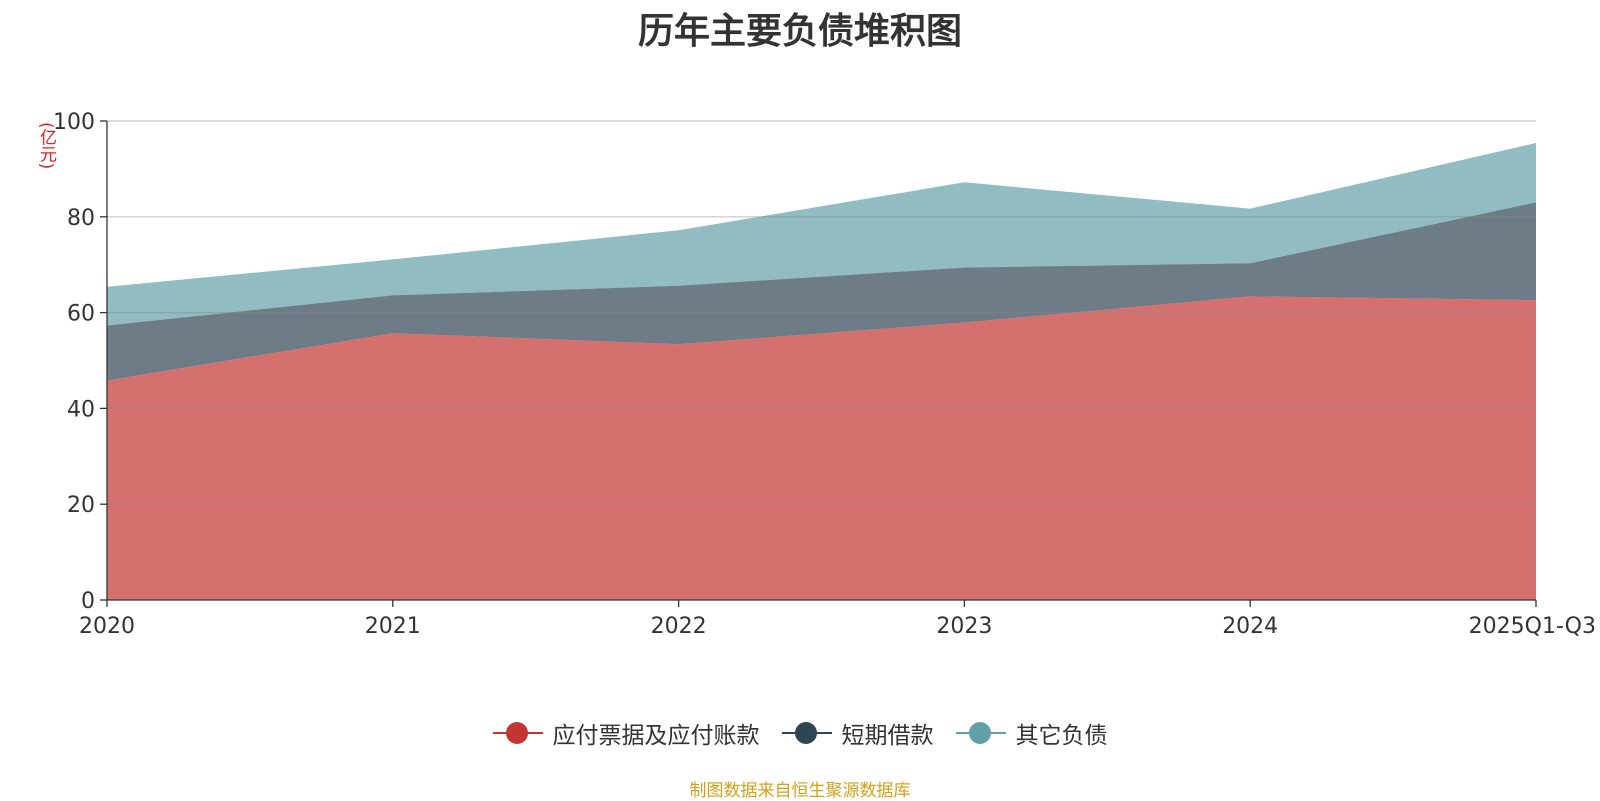  I want to click on legend-item-other-liabilities: 其它负债, so click(1031, 733).